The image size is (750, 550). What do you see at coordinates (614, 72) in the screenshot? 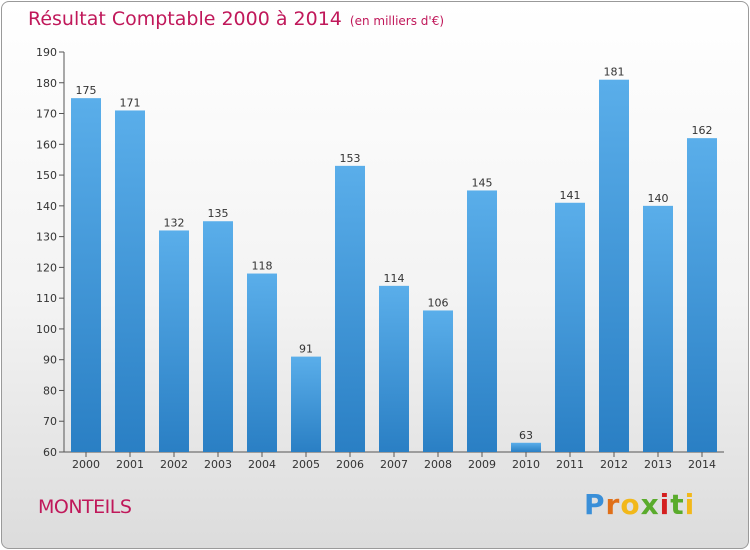
I see `bar-value-label: 181` at bounding box center [614, 72].